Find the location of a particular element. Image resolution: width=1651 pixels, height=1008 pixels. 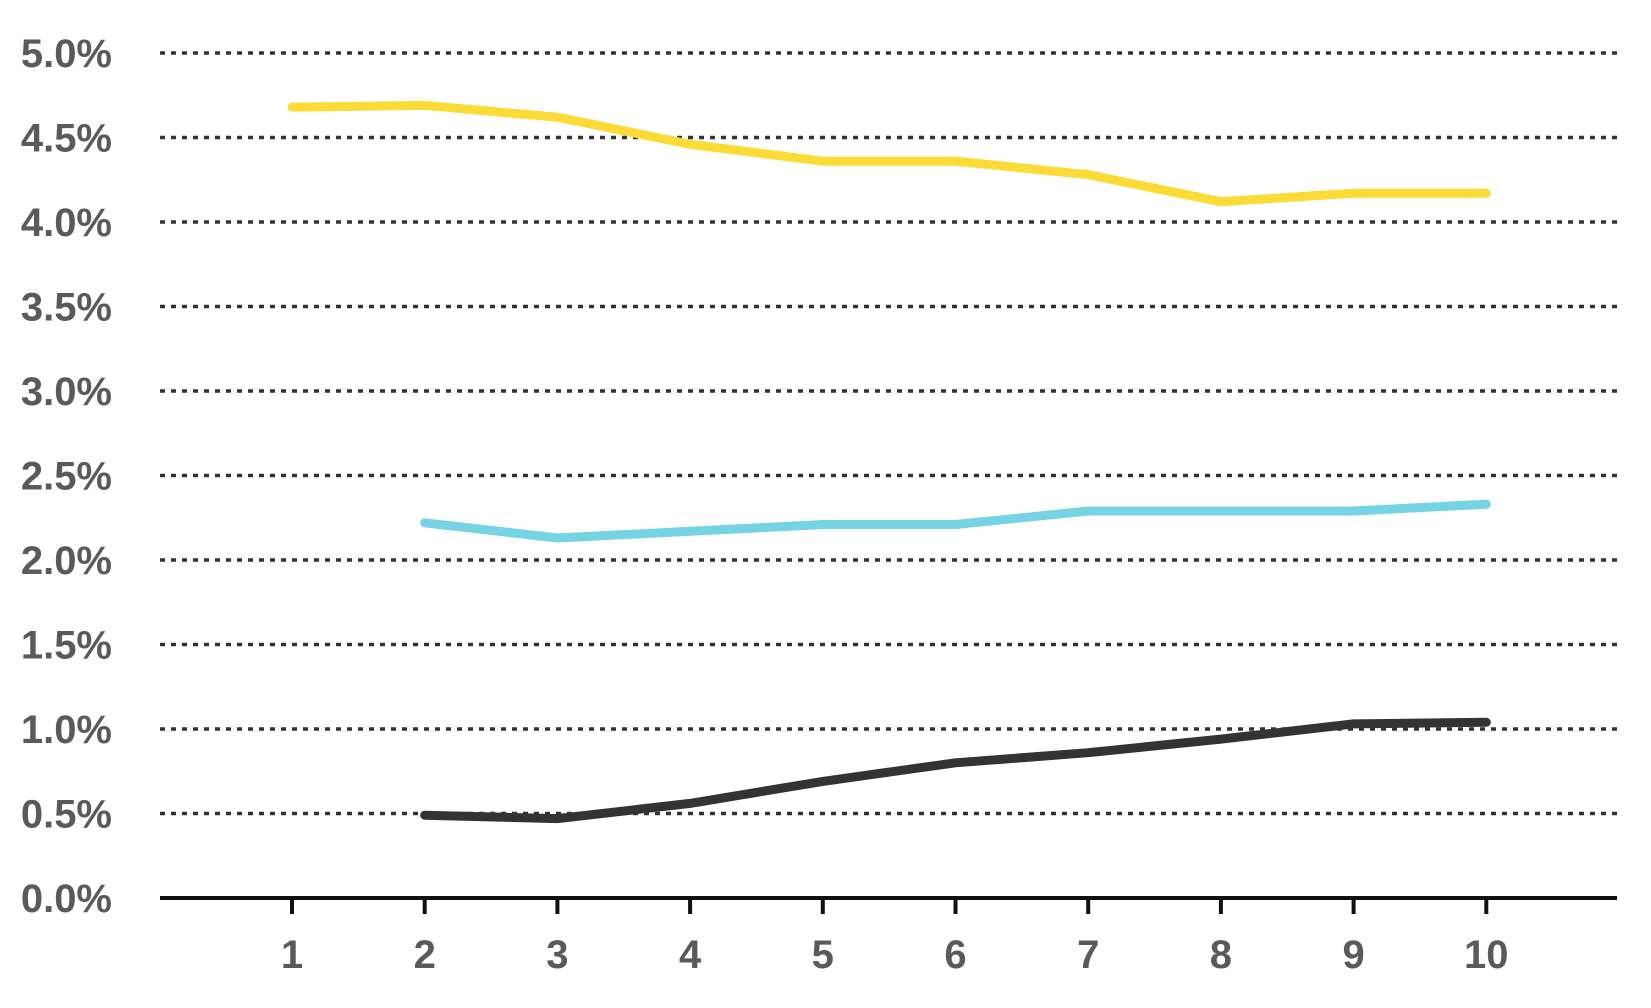

y-tick-label: 2.5% is located at coordinates (66, 477).